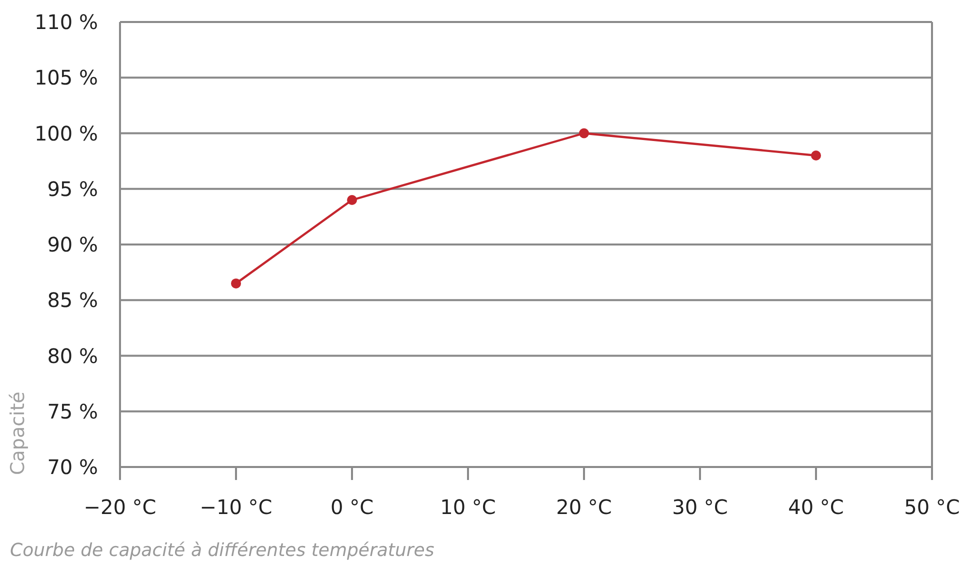 This screenshot has height=562, width=970. What do you see at coordinates (72, 467) in the screenshot?
I see `y-tick-label: 70 %` at bounding box center [72, 467].